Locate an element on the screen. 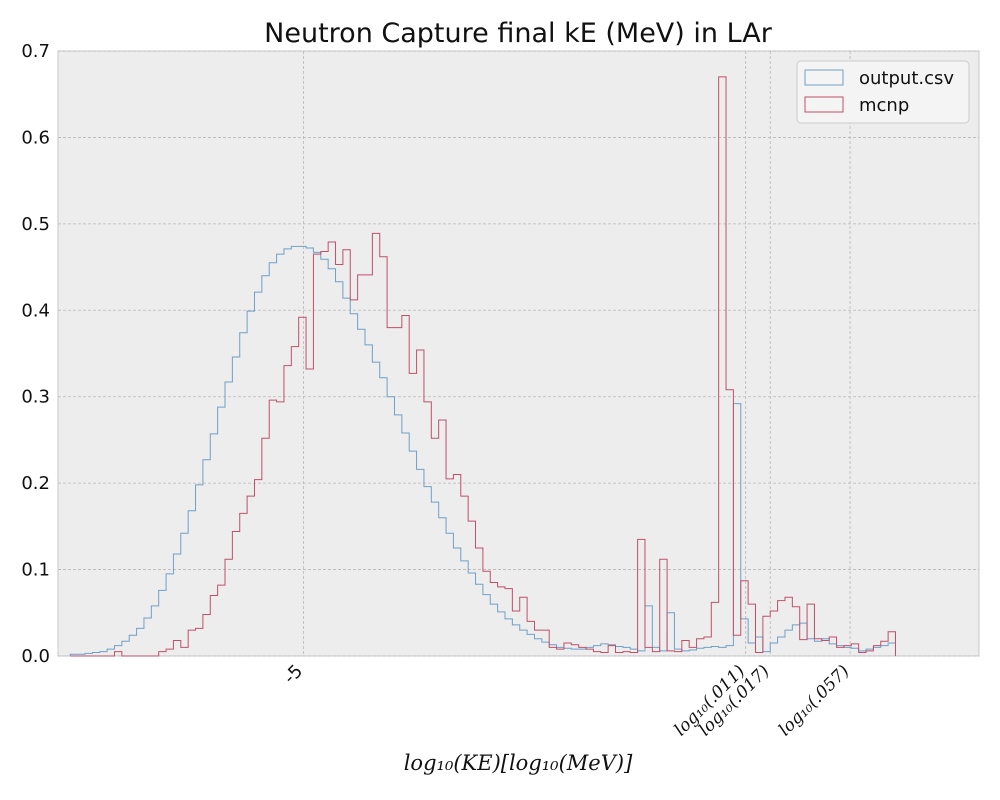 Image resolution: width=1000 pixels, height=800 pixels. legend-label: output.csv is located at coordinates (906, 78).